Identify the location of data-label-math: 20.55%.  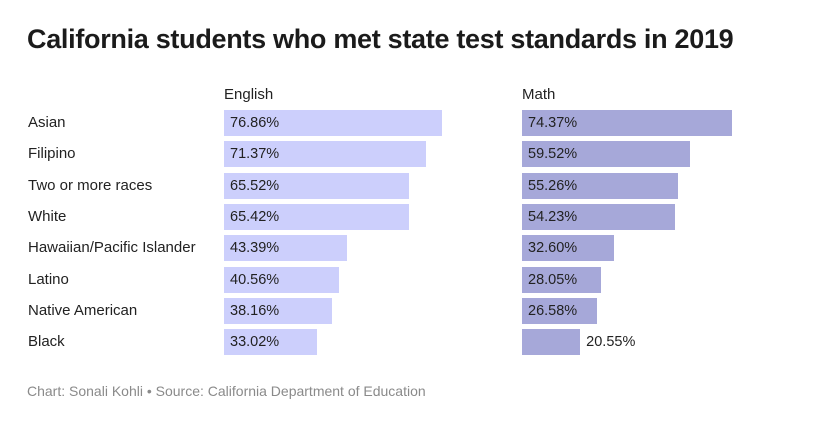
(611, 342).